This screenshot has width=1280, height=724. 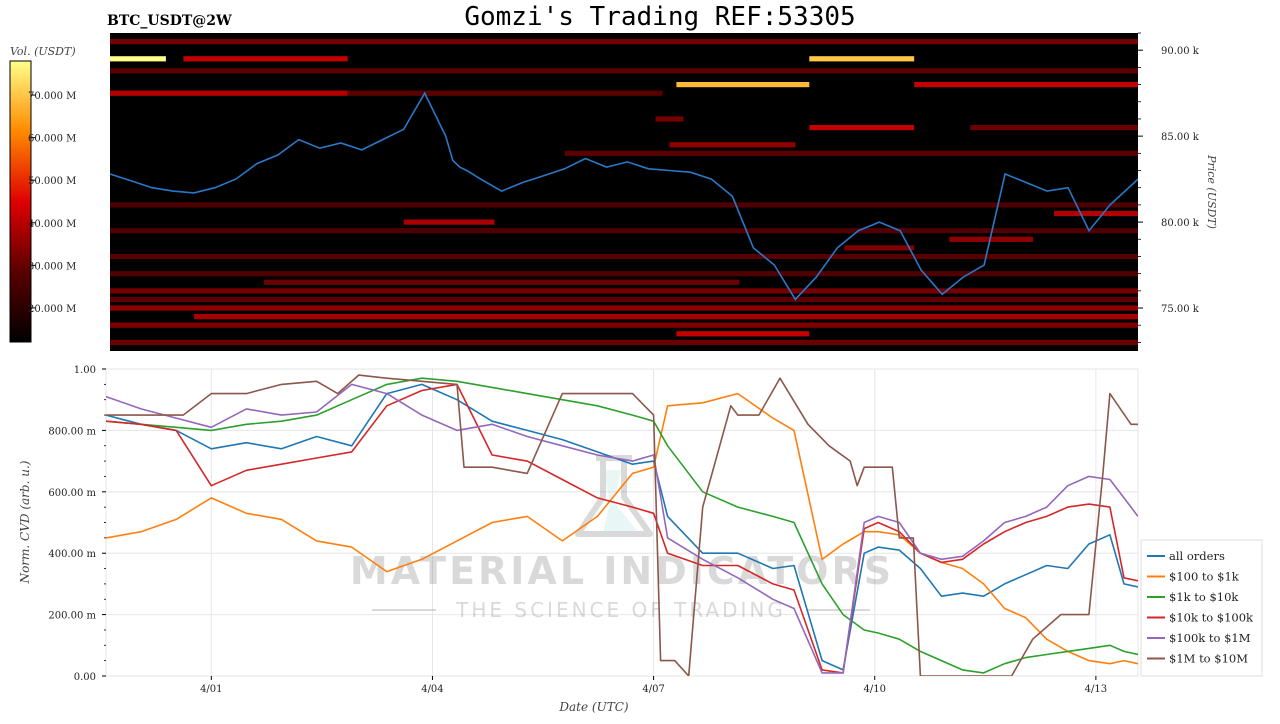 I want to click on cvd-x-tick-label: 4/04, so click(x=432, y=689).